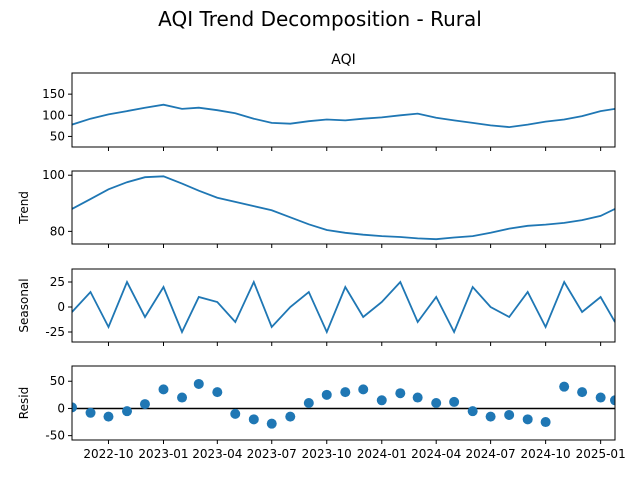  I want to click on x-tick-label: 2023-01, so click(163, 454).